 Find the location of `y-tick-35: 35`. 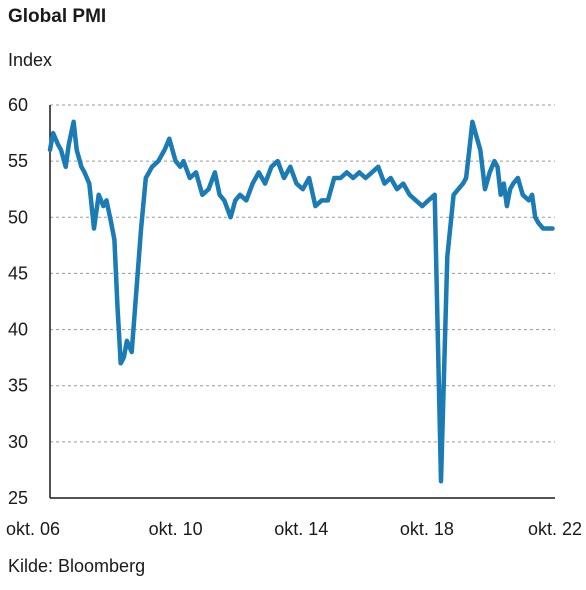

y-tick-35: 35 is located at coordinates (18, 386).